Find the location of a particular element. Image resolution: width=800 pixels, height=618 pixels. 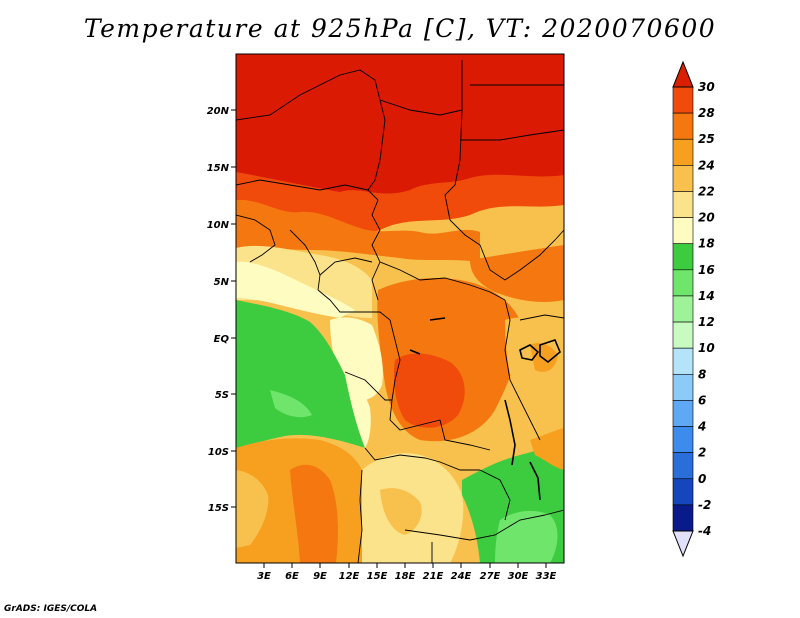

colorbar-label: 28 is located at coordinates (706, 113).